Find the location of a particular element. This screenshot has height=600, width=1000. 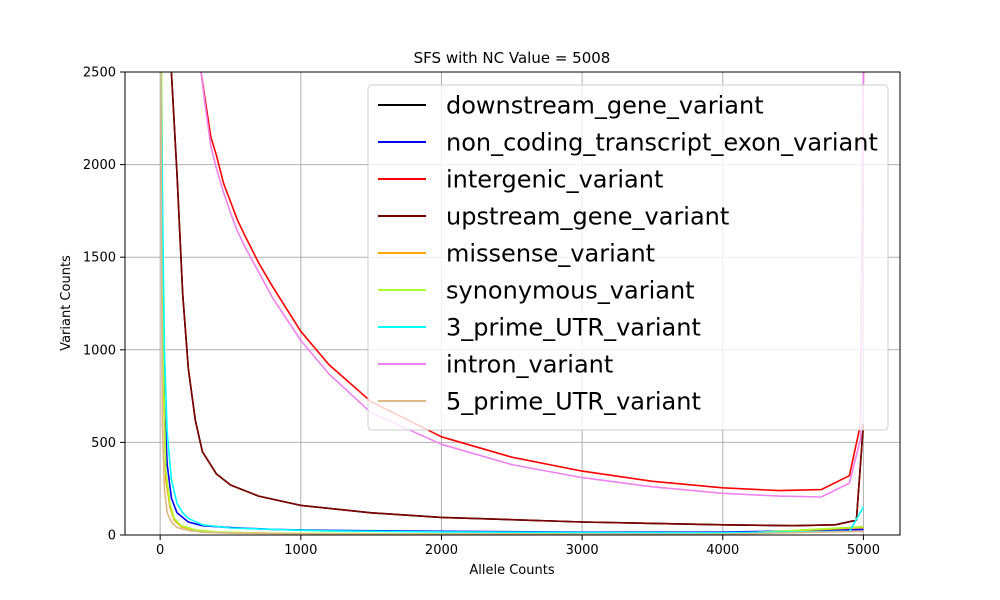

legend-label: synonymous_variant is located at coordinates (570, 291).